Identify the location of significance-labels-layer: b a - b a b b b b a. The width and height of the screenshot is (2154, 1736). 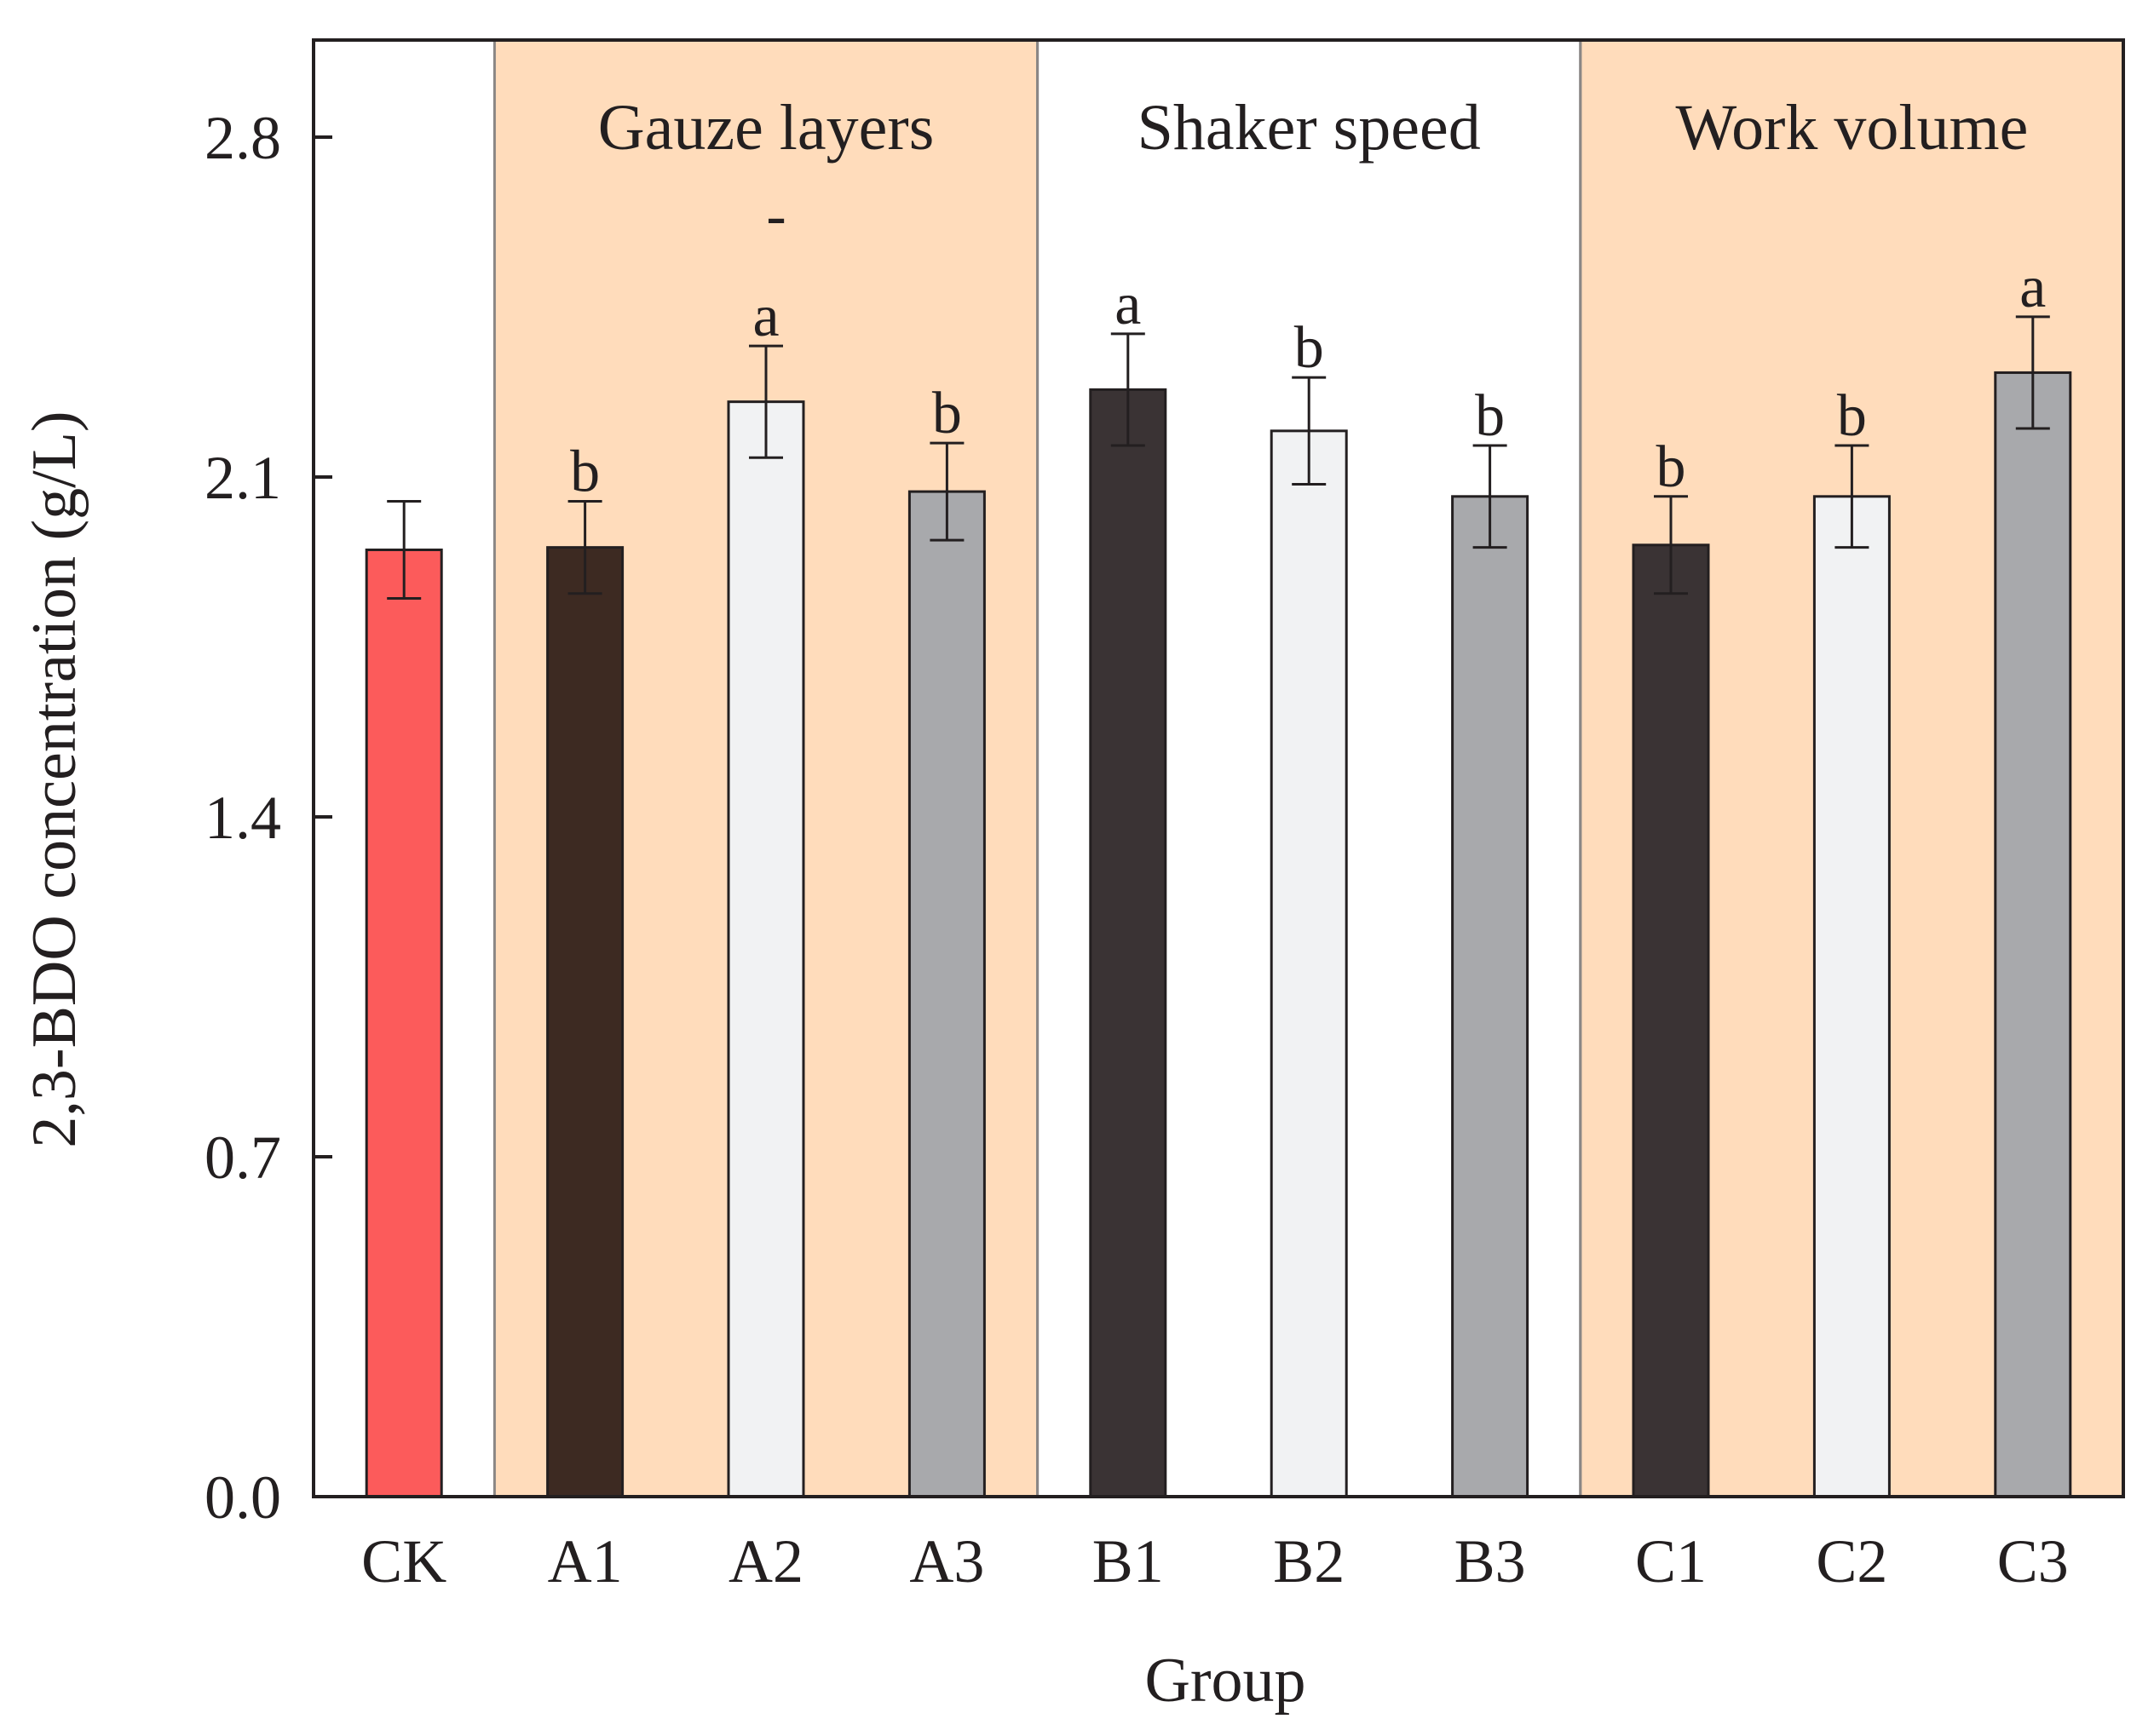
(1308, 343).